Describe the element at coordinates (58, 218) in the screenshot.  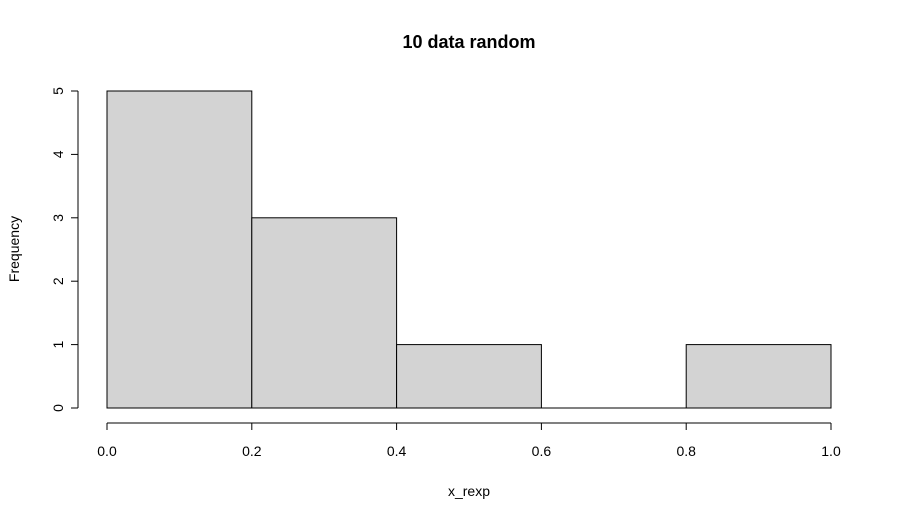
I see `y-tick-label-3: 3` at that location.